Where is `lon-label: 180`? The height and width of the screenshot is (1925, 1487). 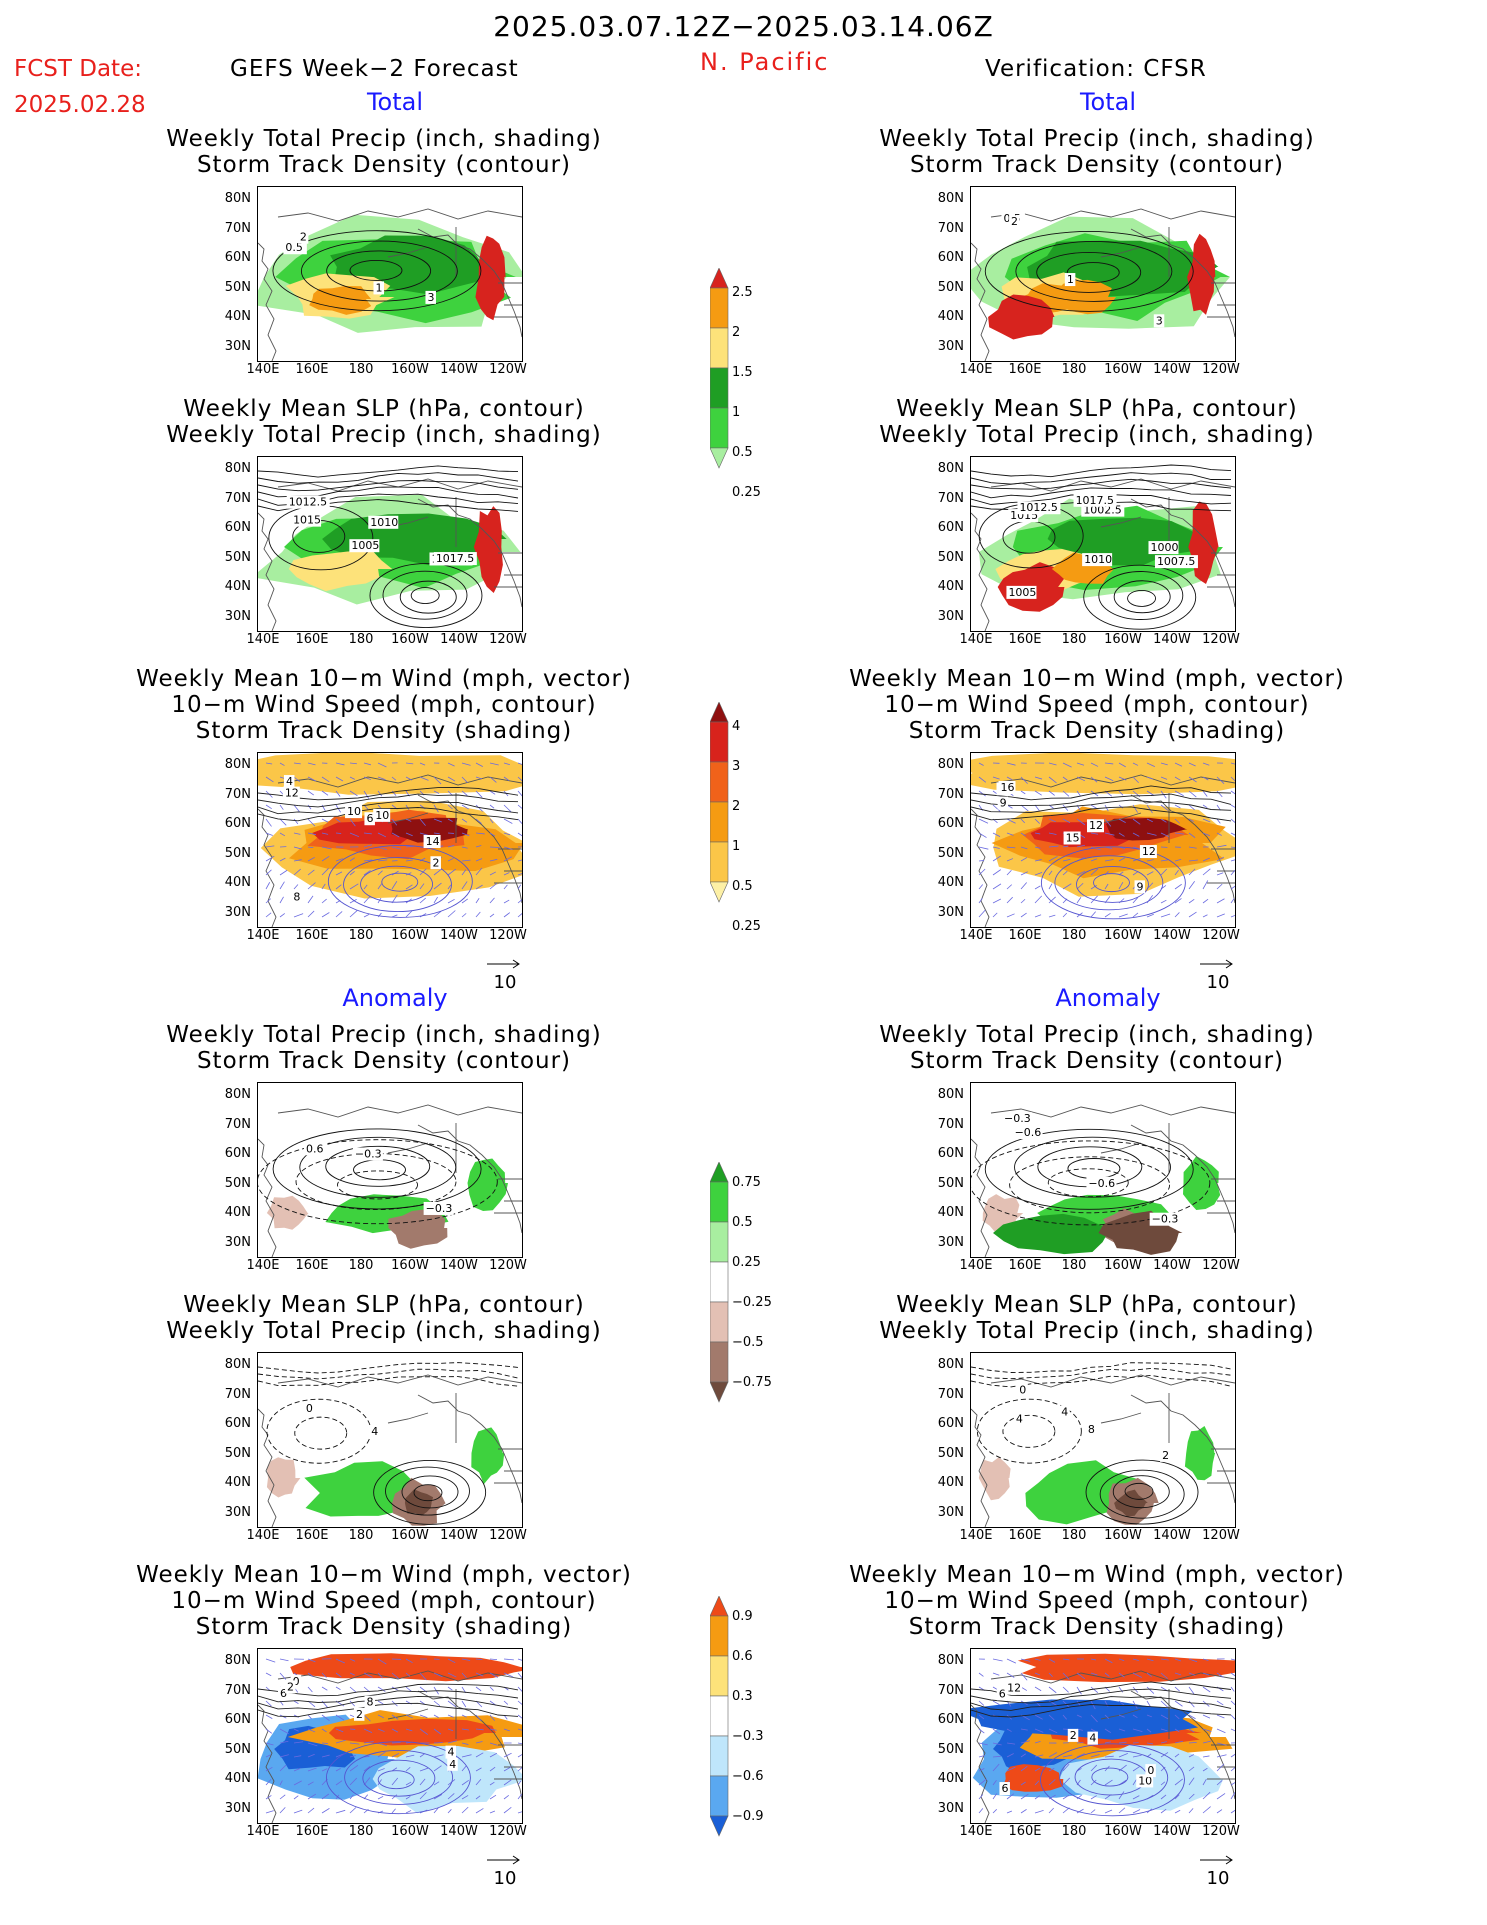
lon-label: 180 is located at coordinates (1074, 1535).